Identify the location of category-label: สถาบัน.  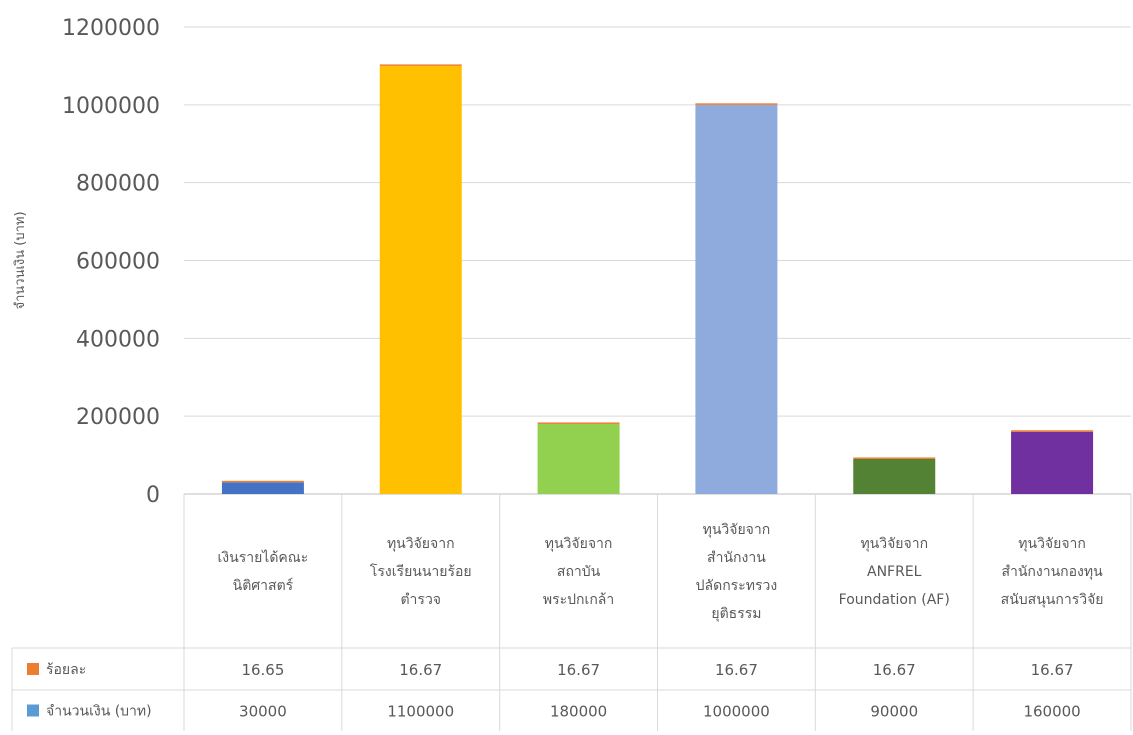
(579, 572).